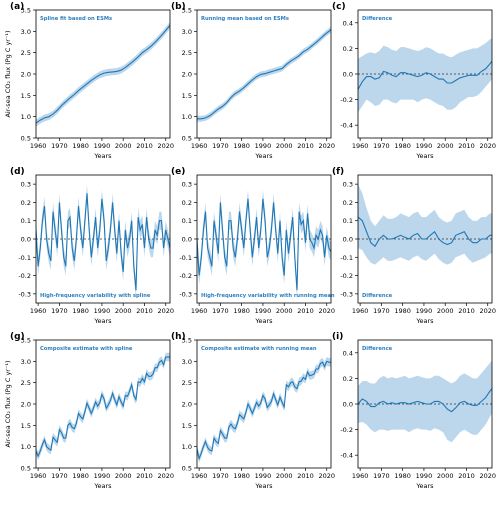 The height and width of the screenshot is (507, 500). I want to click on panel-label: (b), so click(178, 7).